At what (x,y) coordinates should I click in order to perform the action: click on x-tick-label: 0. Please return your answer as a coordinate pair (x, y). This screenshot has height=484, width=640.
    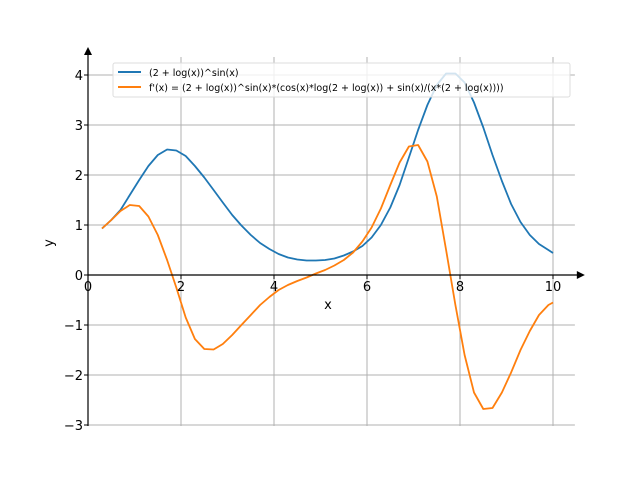
    Looking at the image, I should click on (88, 287).